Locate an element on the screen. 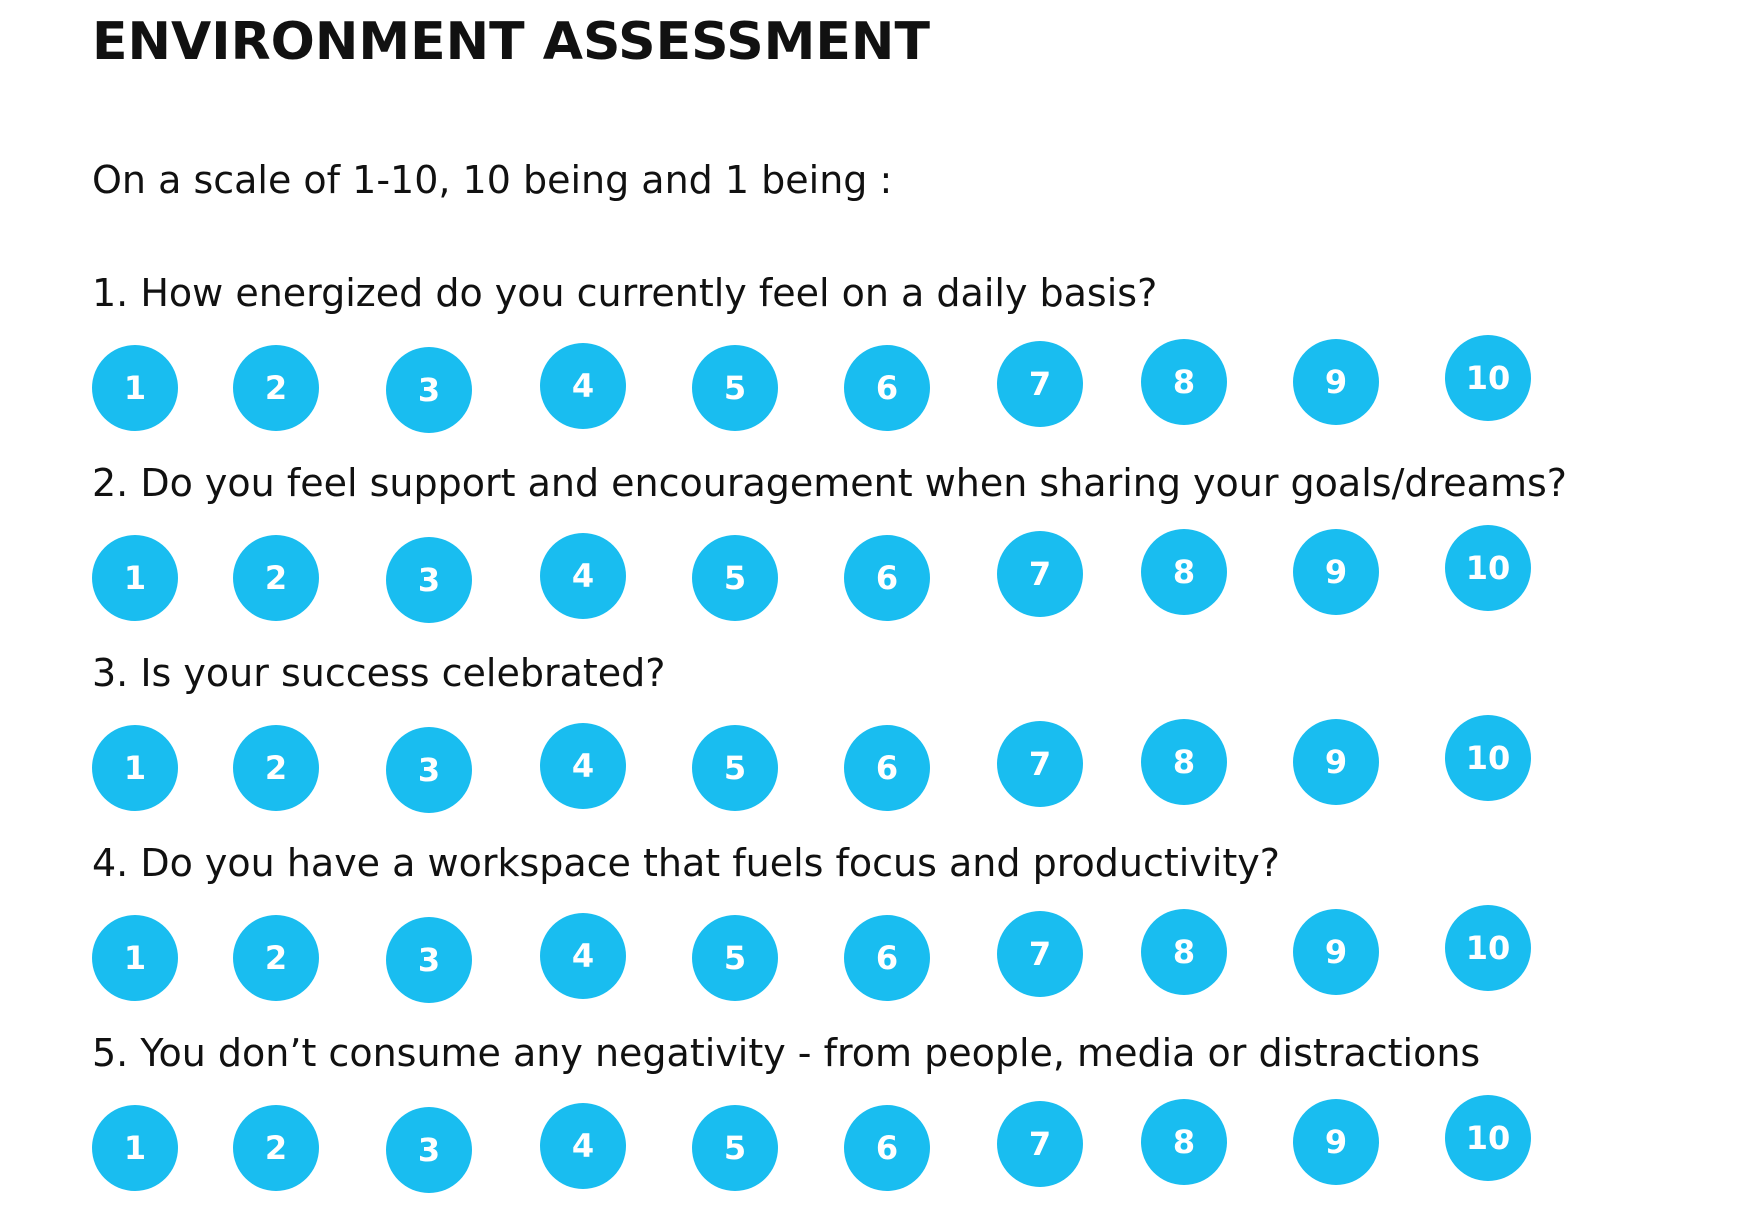  page-title: ENVIRONMENT ASSESSMENT is located at coordinates (511, 42).